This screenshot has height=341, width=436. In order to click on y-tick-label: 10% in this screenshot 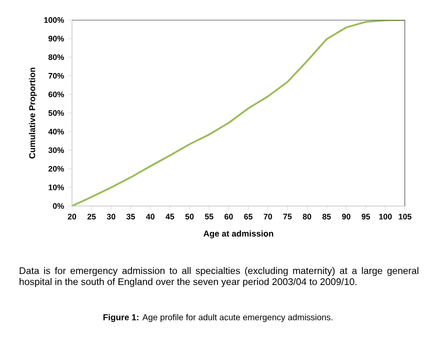, I will do `click(56, 187)`.